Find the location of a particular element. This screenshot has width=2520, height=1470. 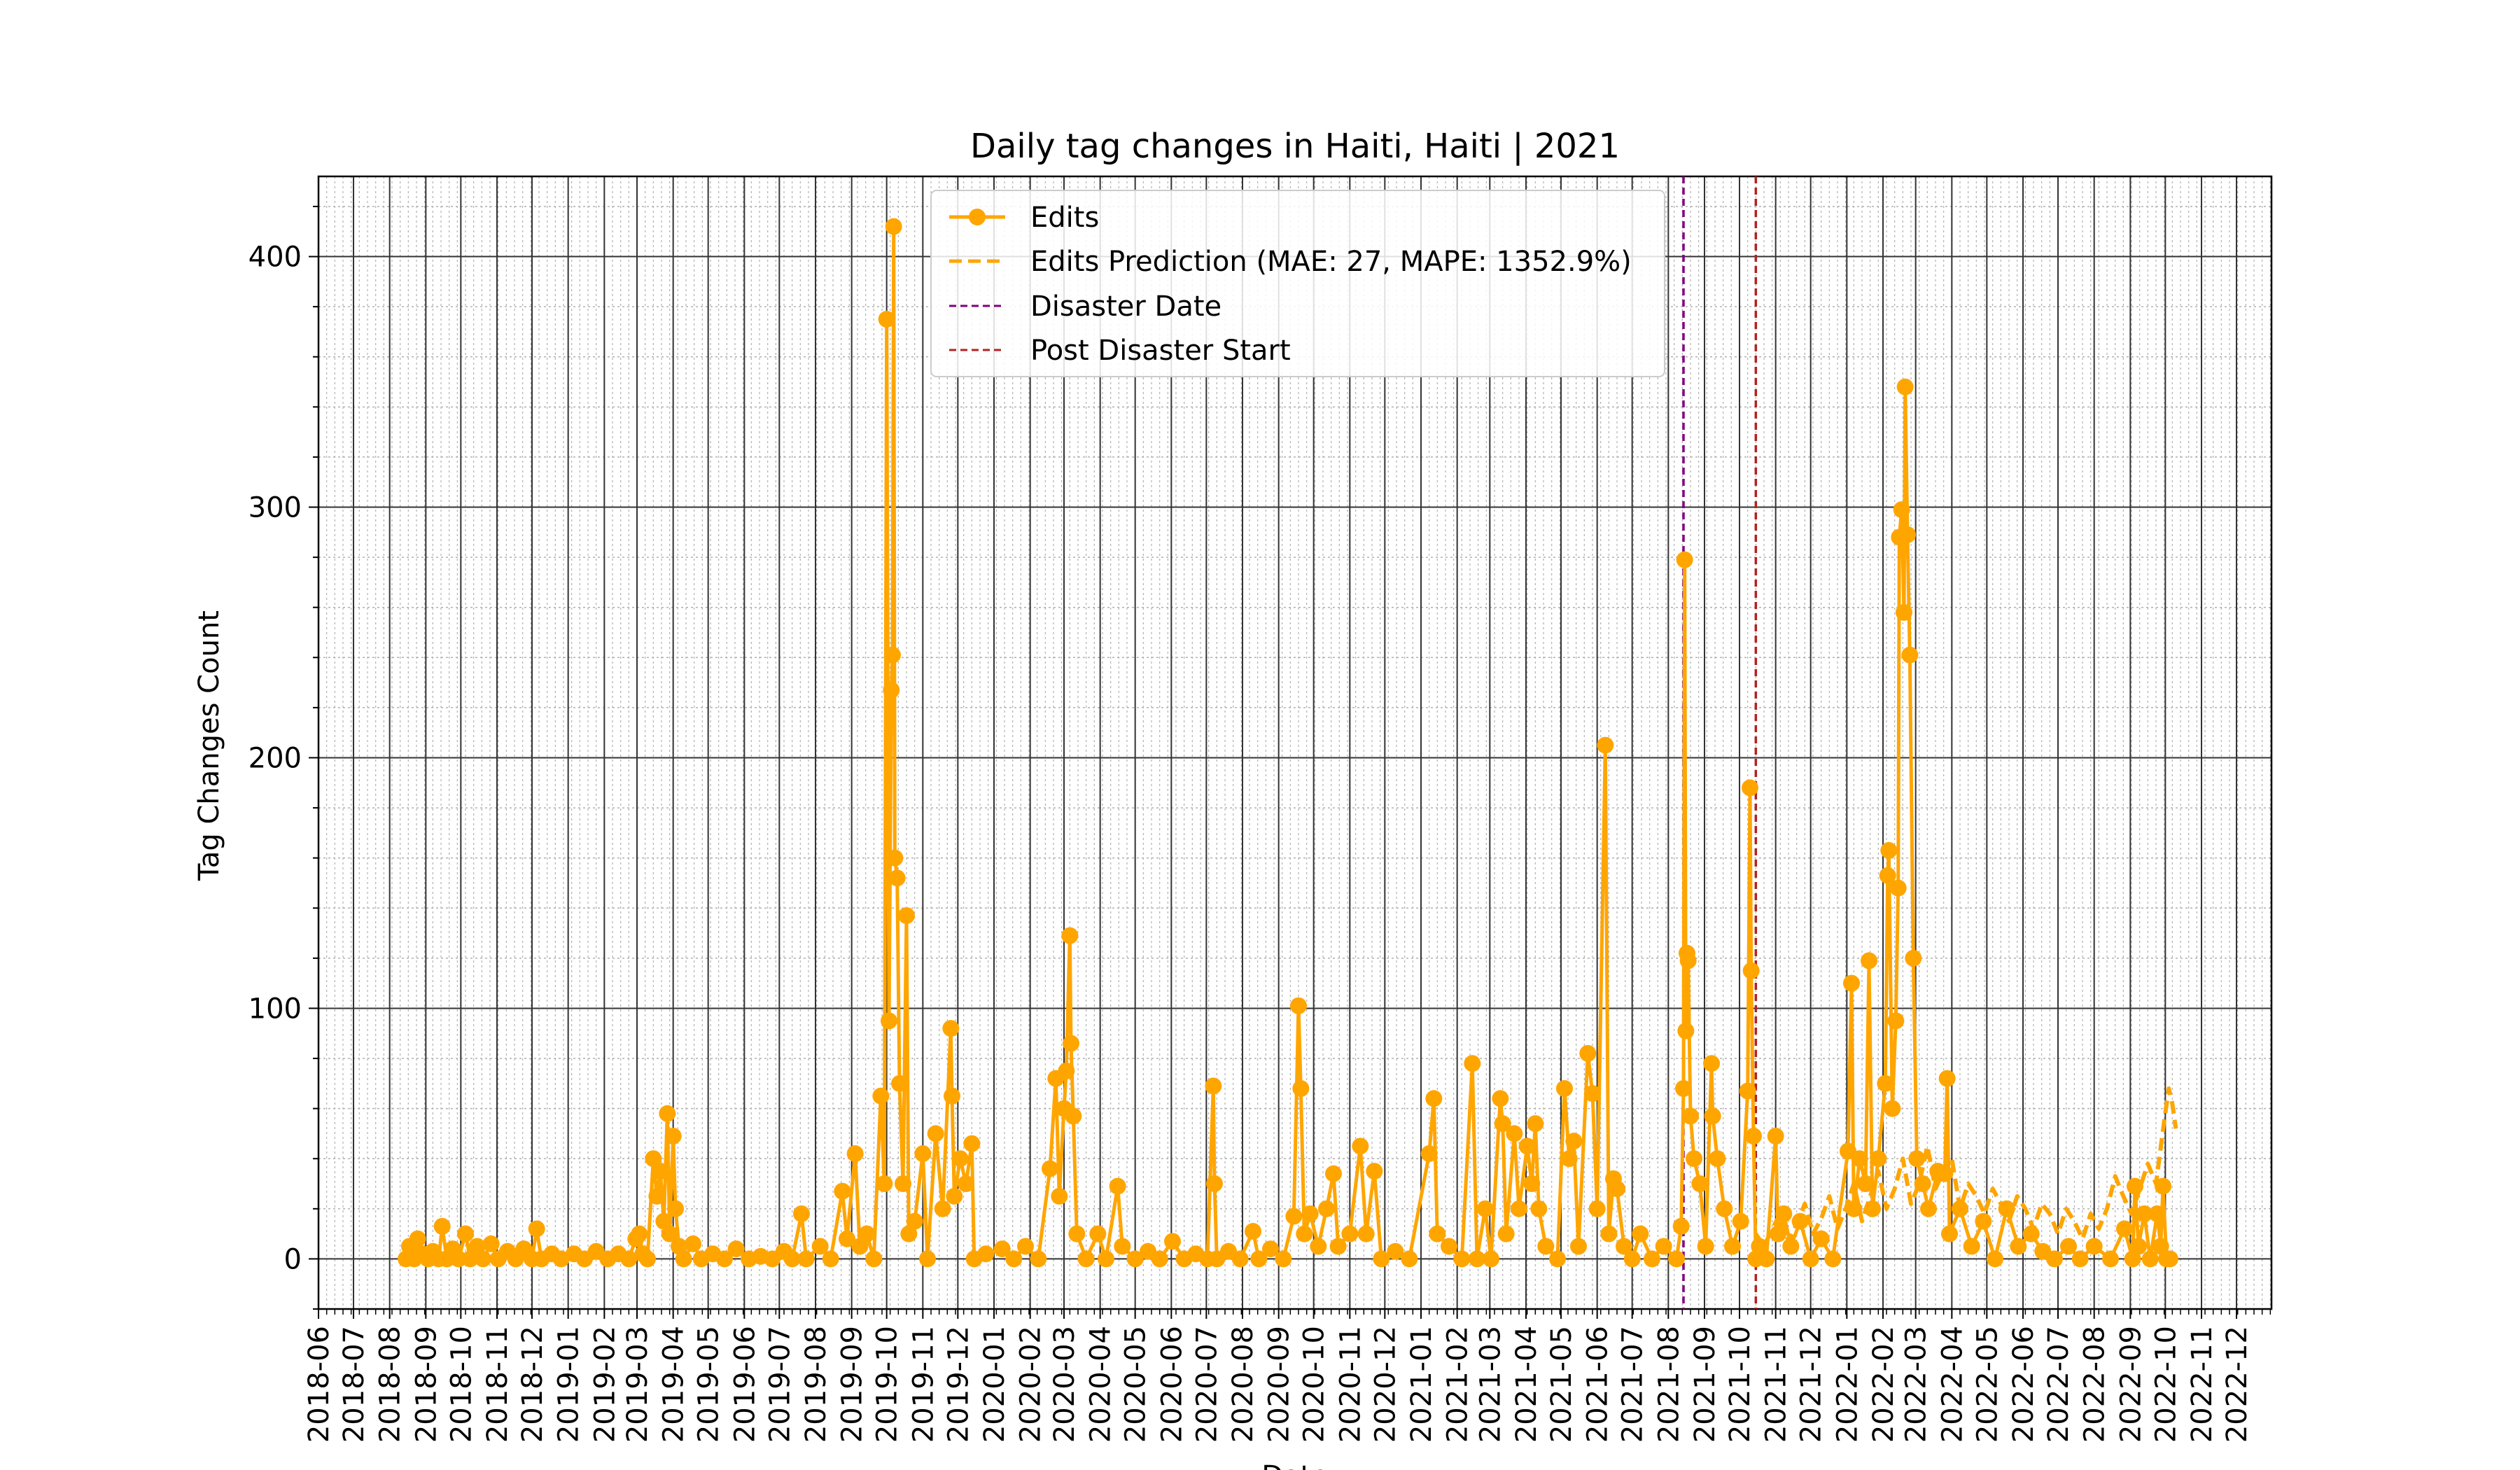

x-tick-label: 2022-04 is located at coordinates (1952, 1384).